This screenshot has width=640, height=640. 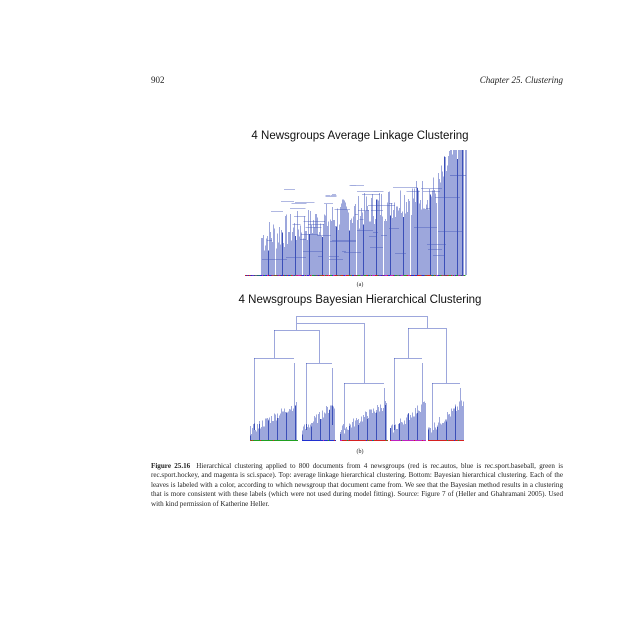 I want to click on dendrogram-average-linkage, so click(x=356, y=213).